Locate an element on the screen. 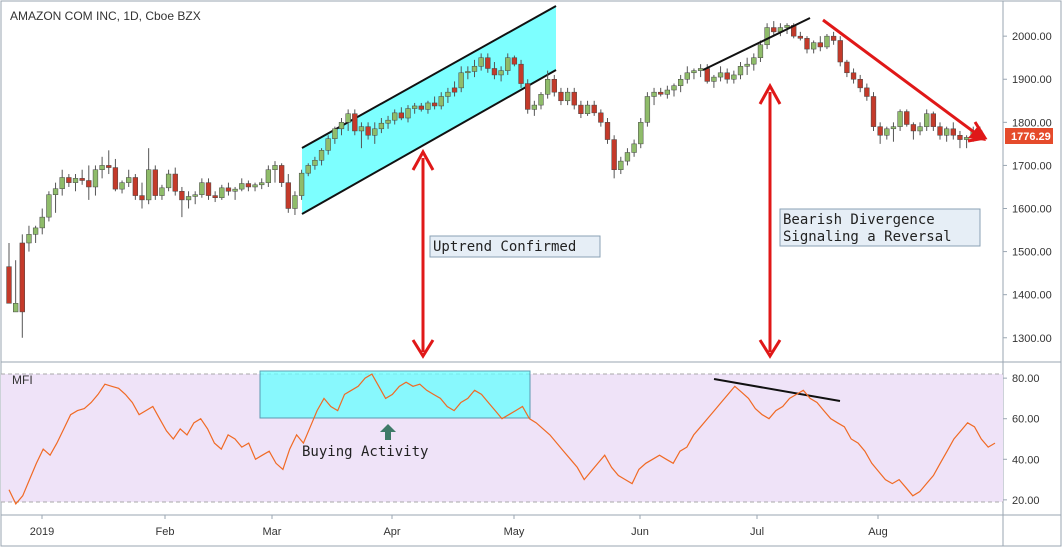  time-tick-label: Jun is located at coordinates (640, 532).